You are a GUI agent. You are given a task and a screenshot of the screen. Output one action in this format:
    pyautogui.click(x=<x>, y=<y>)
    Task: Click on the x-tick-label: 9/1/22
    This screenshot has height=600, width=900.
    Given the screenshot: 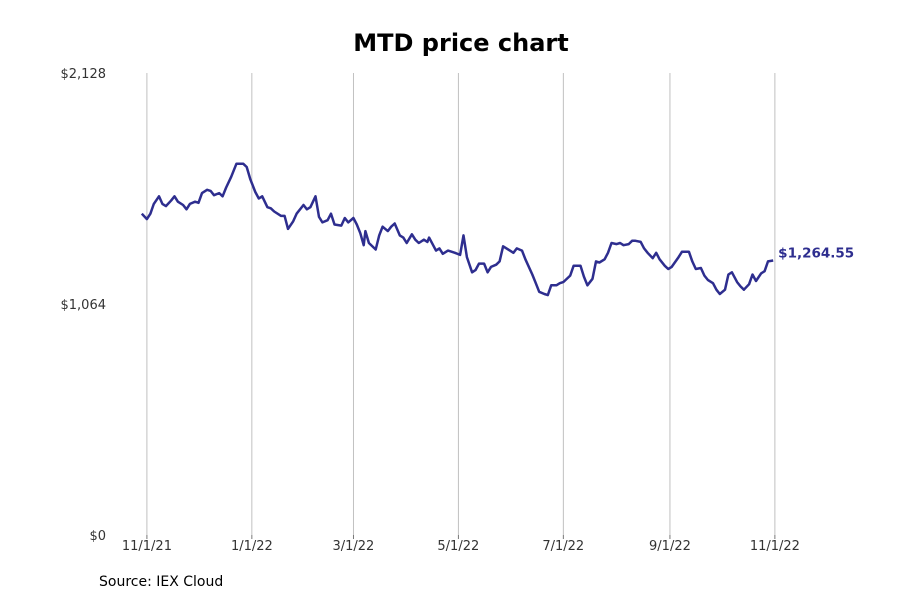 What is the action you would take?
    pyautogui.click(x=670, y=546)
    